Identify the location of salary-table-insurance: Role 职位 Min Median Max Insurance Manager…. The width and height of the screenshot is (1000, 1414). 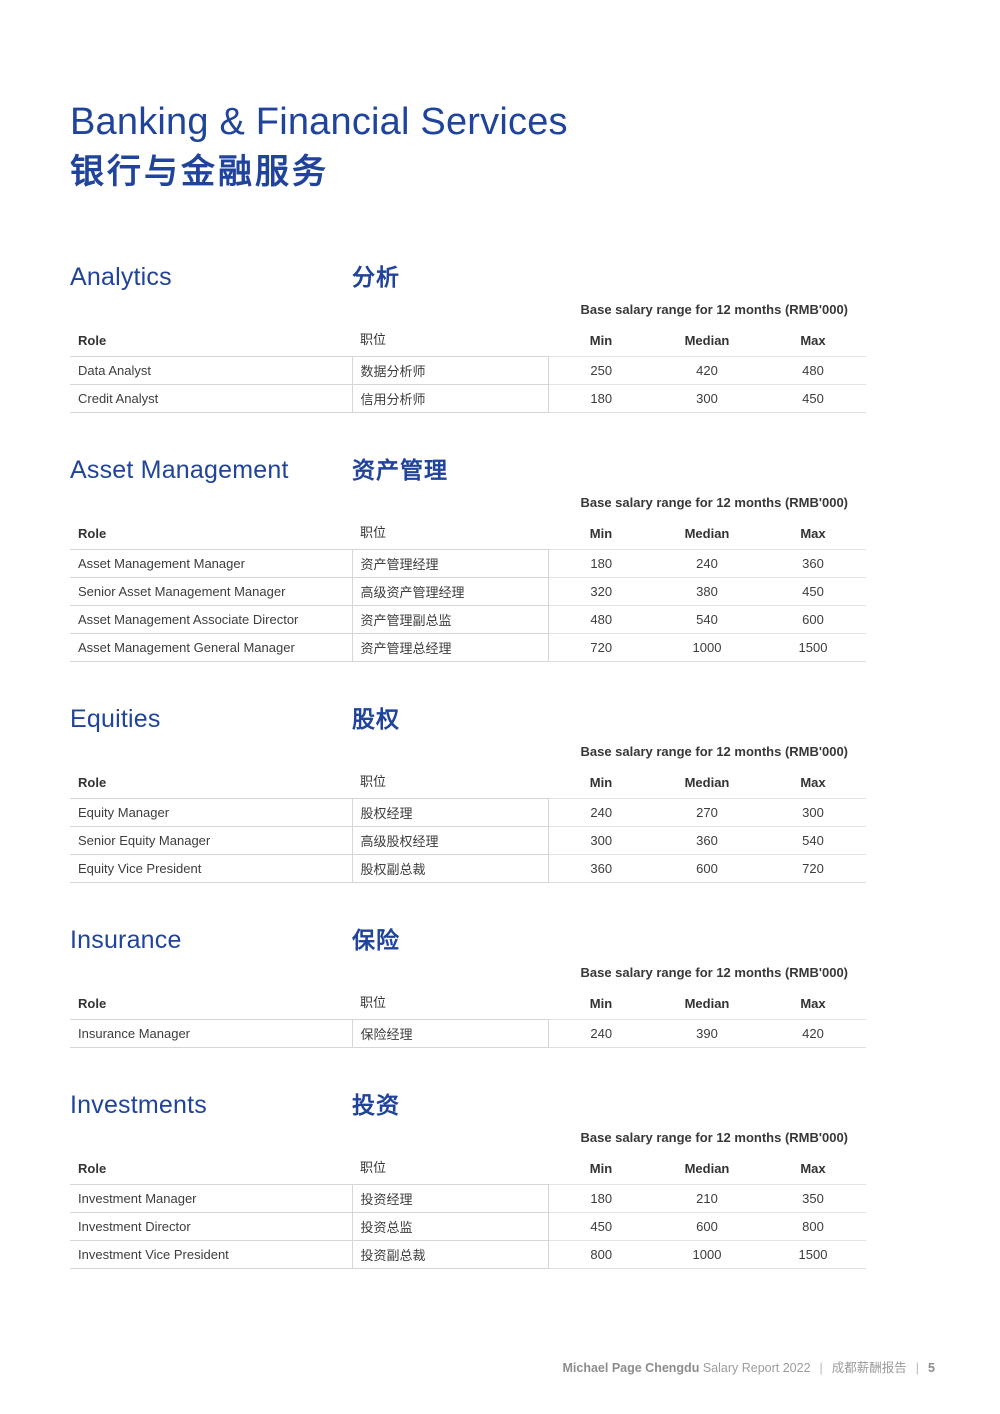
(468, 1020).